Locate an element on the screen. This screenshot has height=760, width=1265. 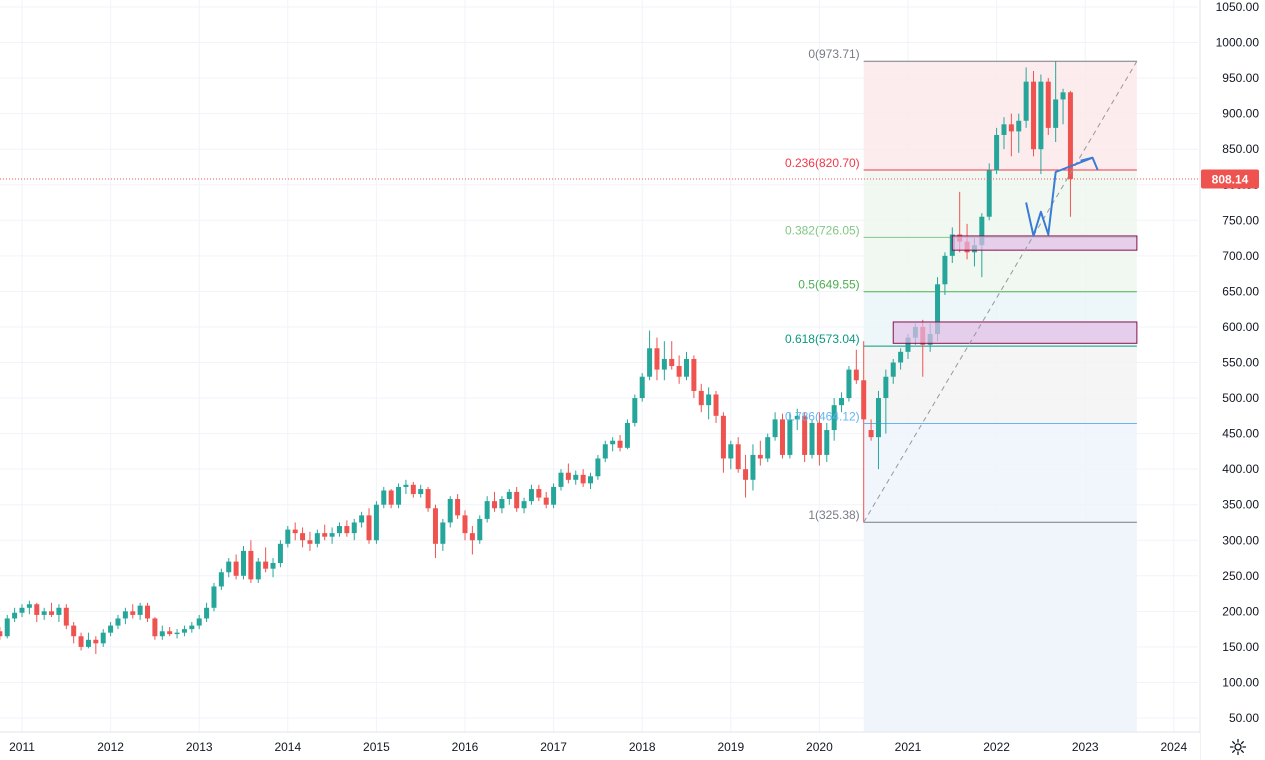
price-tick-label: 700.00 is located at coordinates (1240, 256).